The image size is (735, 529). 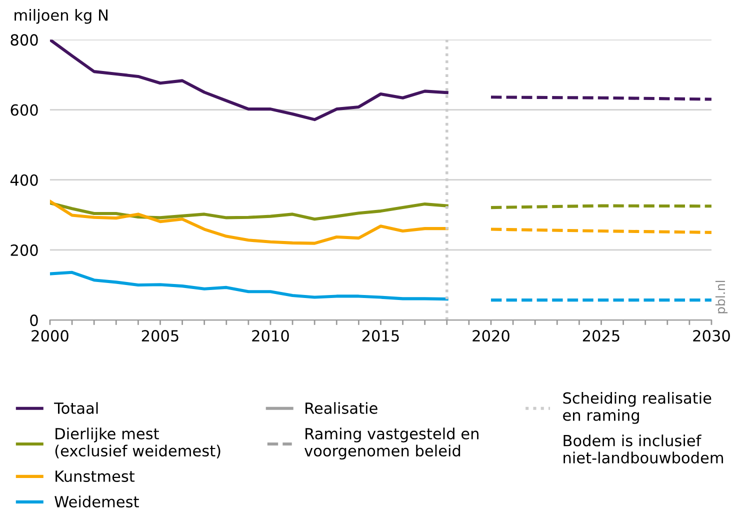 I want to click on x-tick-label: 2005, so click(x=160, y=336).